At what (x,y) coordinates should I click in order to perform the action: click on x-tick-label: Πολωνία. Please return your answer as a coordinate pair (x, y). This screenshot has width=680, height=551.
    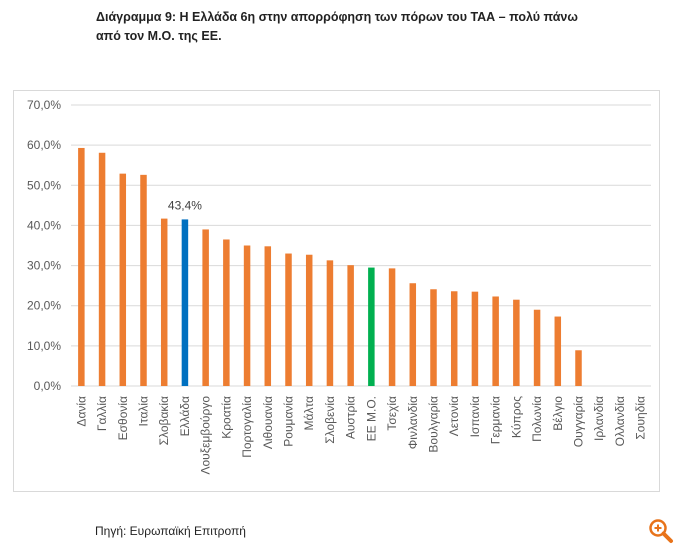
    Looking at the image, I should click on (537, 419).